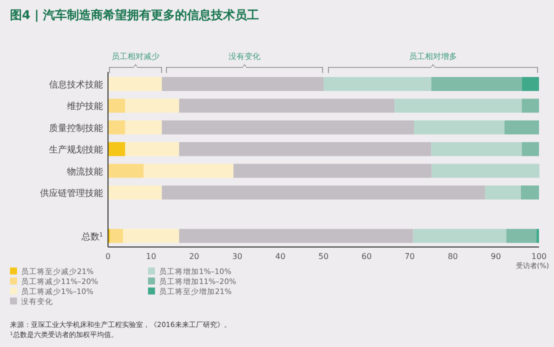 Image resolution: width=554 pixels, height=347 pixels. Describe the element at coordinates (135, 15) in the screenshot. I see `chart-title: 图4 | 汽车制造商希望拥有更多的信息技术员工` at that location.